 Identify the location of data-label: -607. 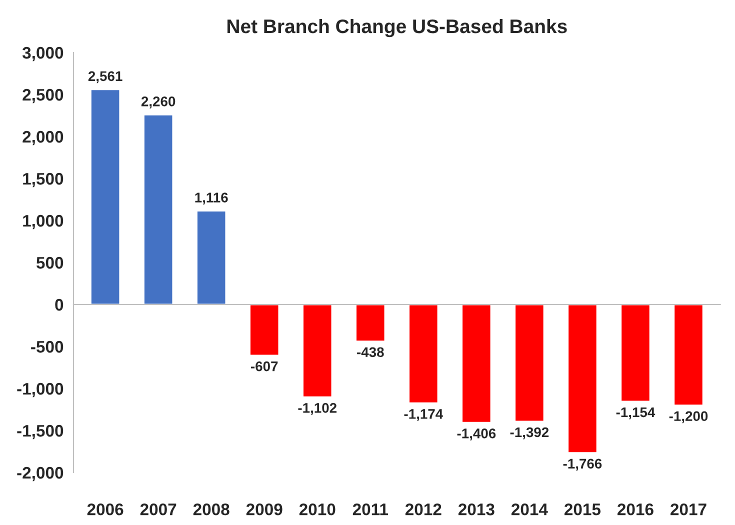
(264, 366).